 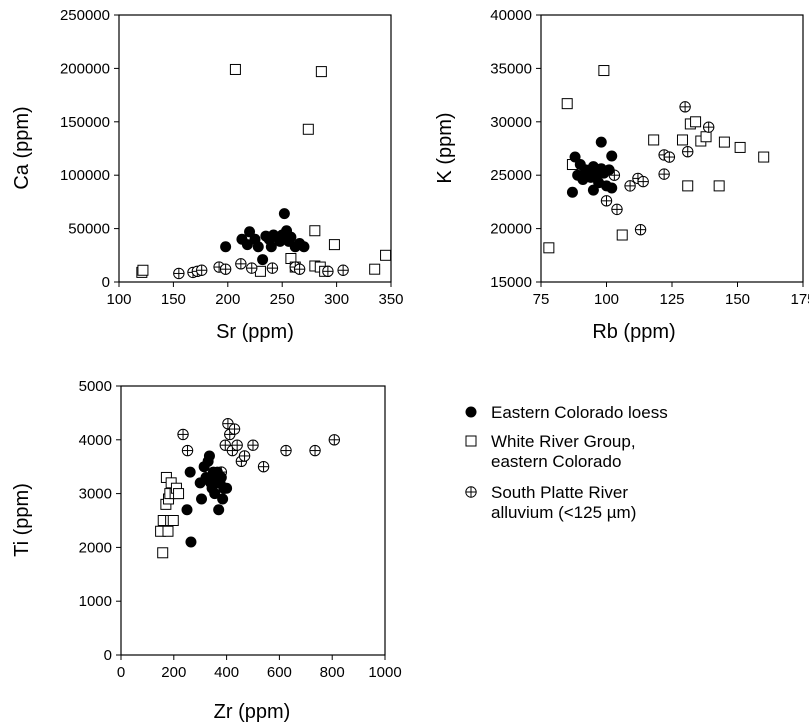 What do you see at coordinates (95, 547) in the screenshot?
I see `y-tick-label: 2000` at bounding box center [95, 547].